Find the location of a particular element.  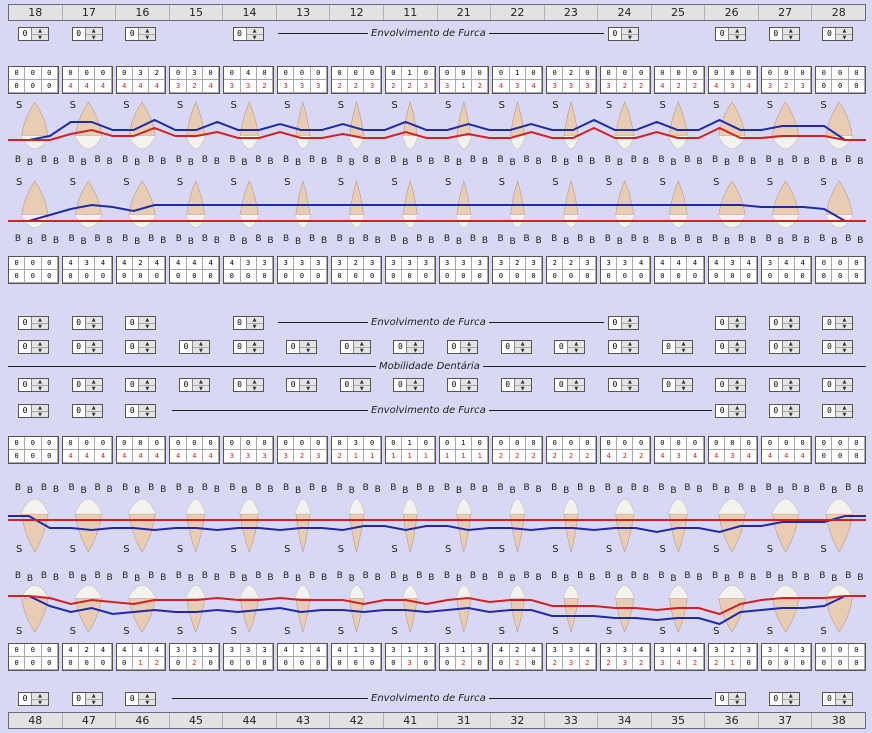

furcation-spinner-34: 0 ▲ ▼ is located at coordinates (623, 385).